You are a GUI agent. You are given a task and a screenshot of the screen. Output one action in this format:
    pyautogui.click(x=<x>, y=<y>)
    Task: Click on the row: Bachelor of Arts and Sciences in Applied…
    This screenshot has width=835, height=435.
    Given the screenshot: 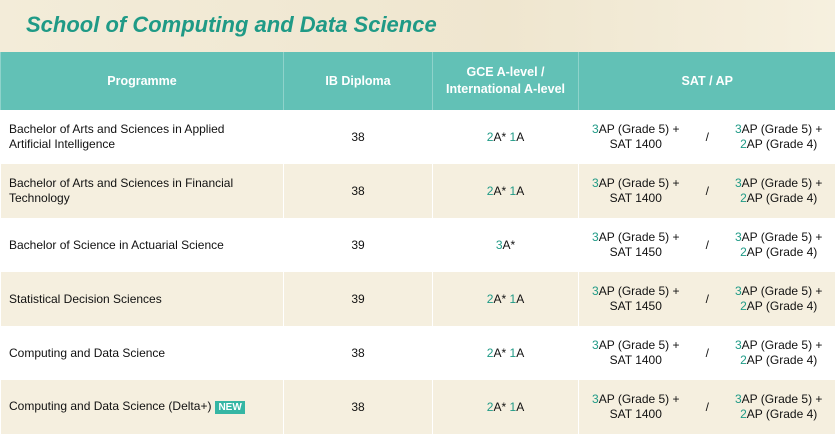 What is the action you would take?
    pyautogui.click(x=417, y=137)
    